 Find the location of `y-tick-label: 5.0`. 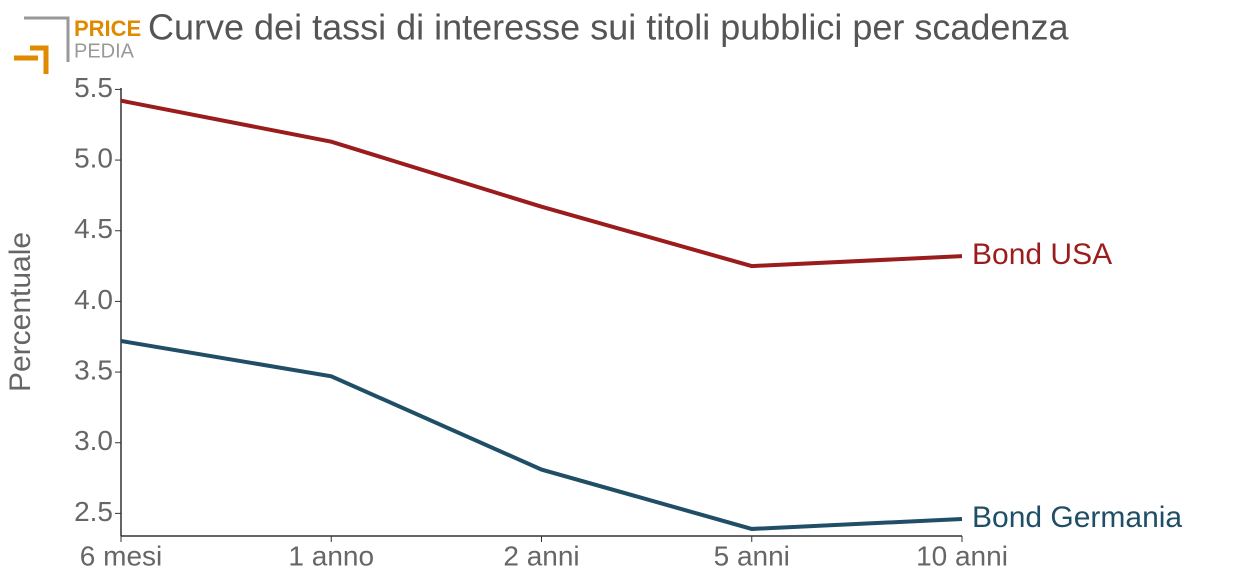

y-tick-label: 5.0 is located at coordinates (93, 157).